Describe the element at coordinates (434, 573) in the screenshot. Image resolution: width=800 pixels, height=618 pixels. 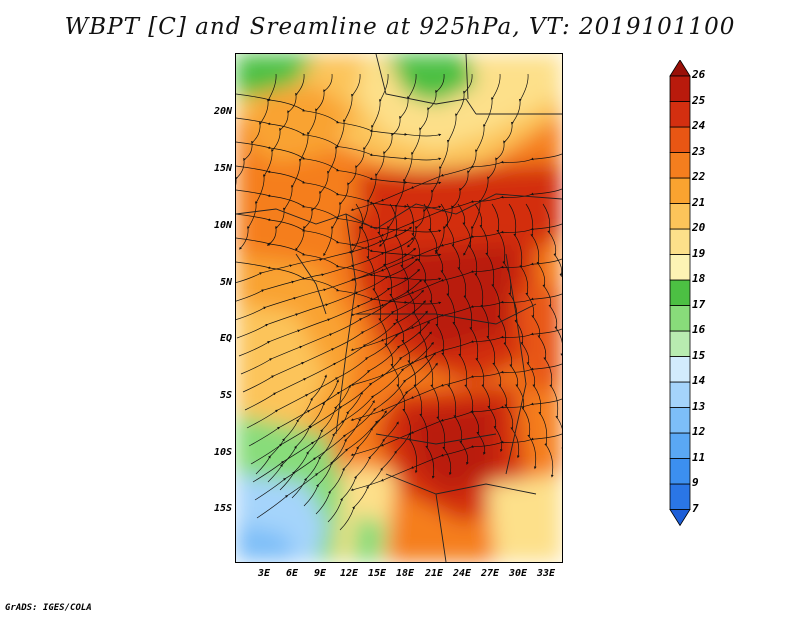
I see `longitude-label: 21E` at that location.